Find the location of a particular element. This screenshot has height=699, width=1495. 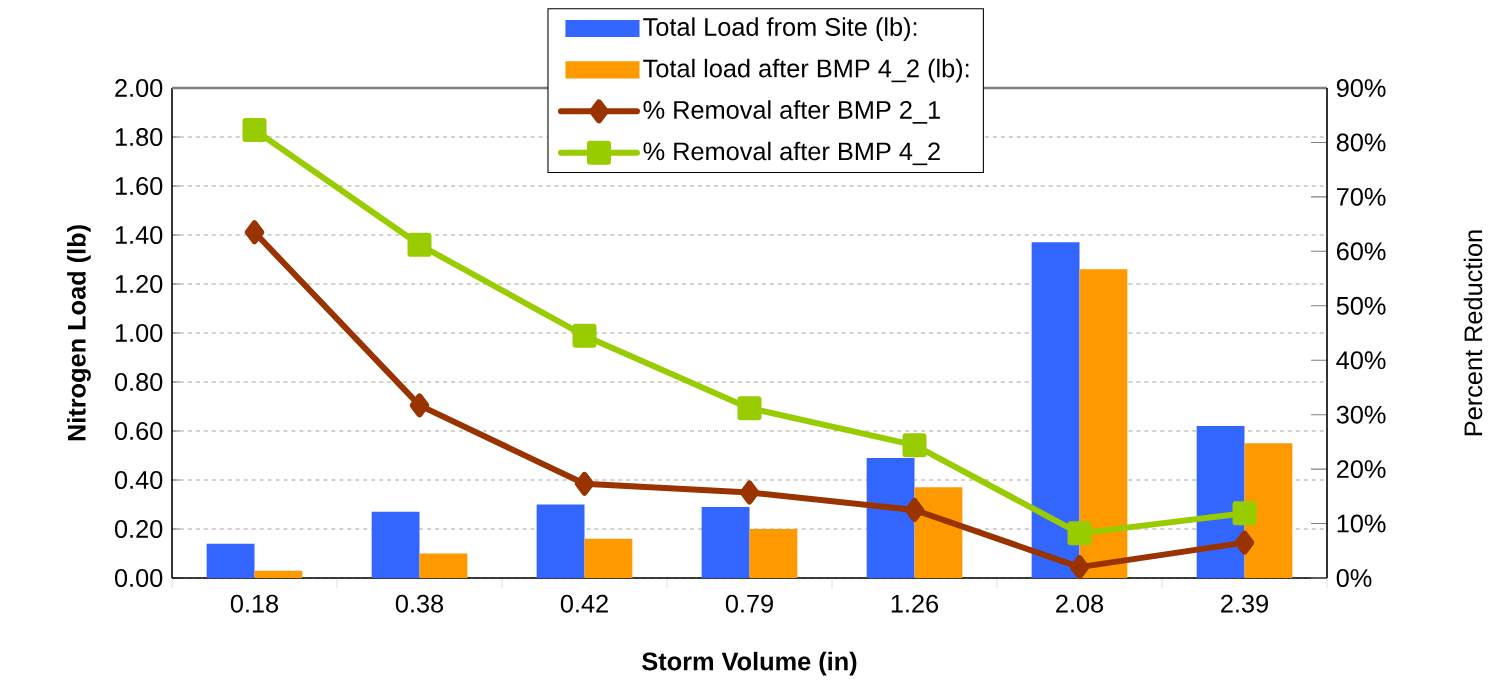

y-tick-label: 0.60 is located at coordinates (138, 431).